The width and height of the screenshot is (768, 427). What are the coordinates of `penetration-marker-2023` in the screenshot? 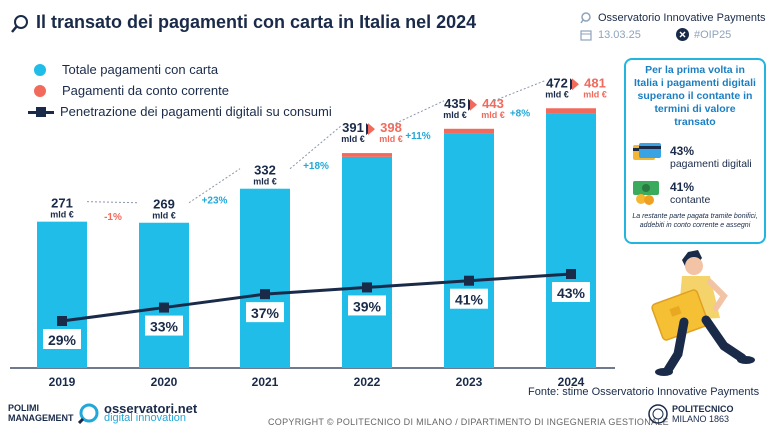 It's located at (469, 280).